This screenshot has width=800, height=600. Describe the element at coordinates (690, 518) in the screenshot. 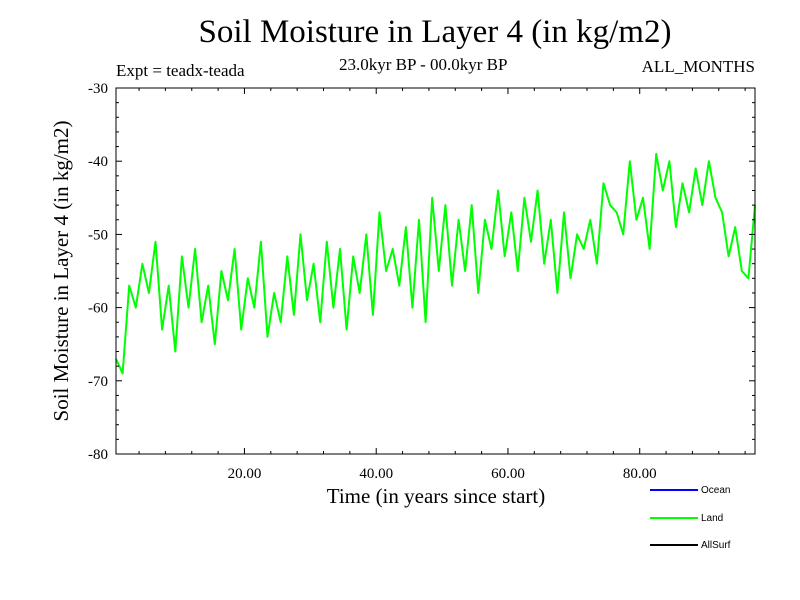

I see `legend: Ocean Land AllSurf` at that location.